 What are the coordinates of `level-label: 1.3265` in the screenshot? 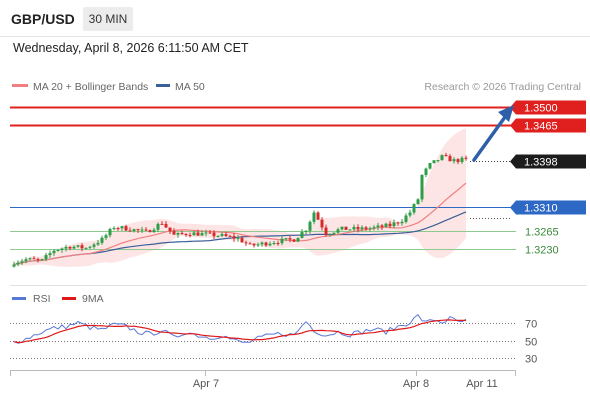 It's located at (542, 233).